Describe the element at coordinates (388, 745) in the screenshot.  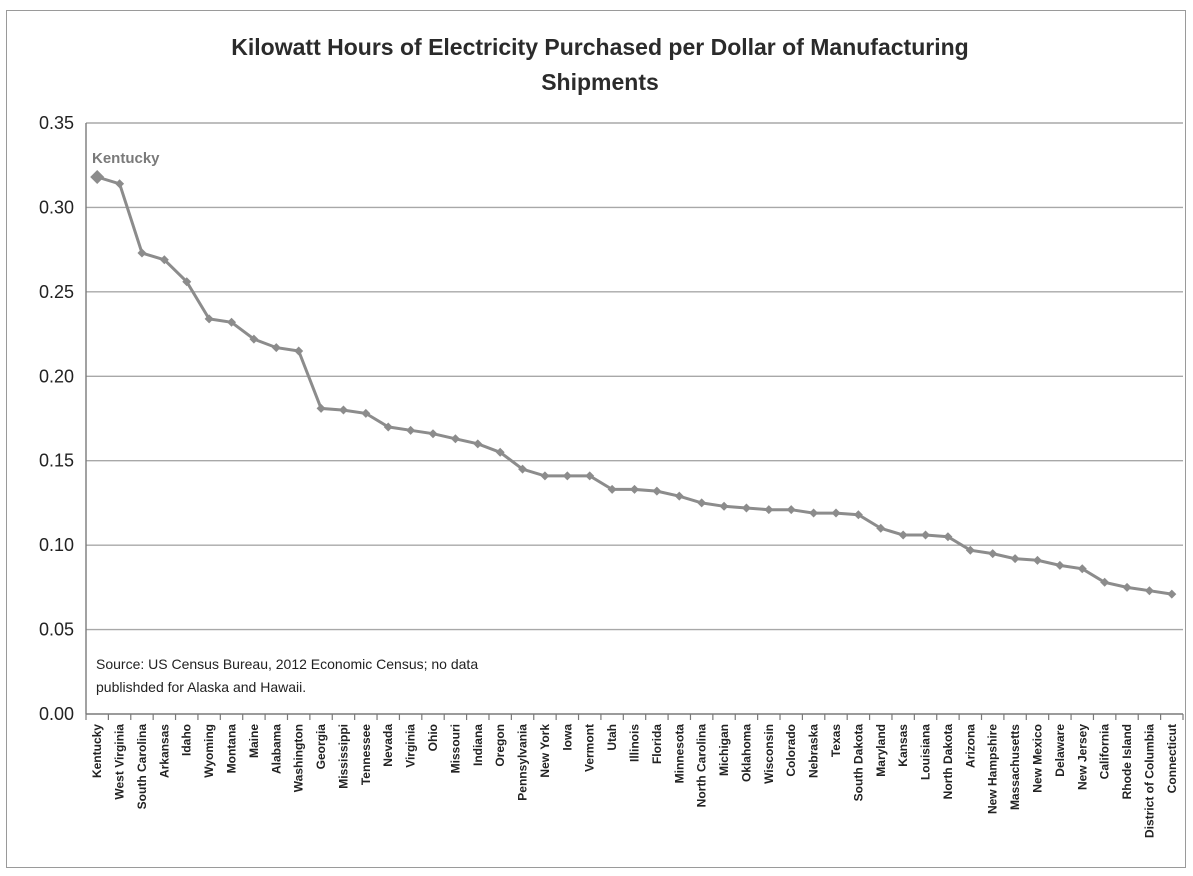
I see `x-tick-label: Nevada` at that location.